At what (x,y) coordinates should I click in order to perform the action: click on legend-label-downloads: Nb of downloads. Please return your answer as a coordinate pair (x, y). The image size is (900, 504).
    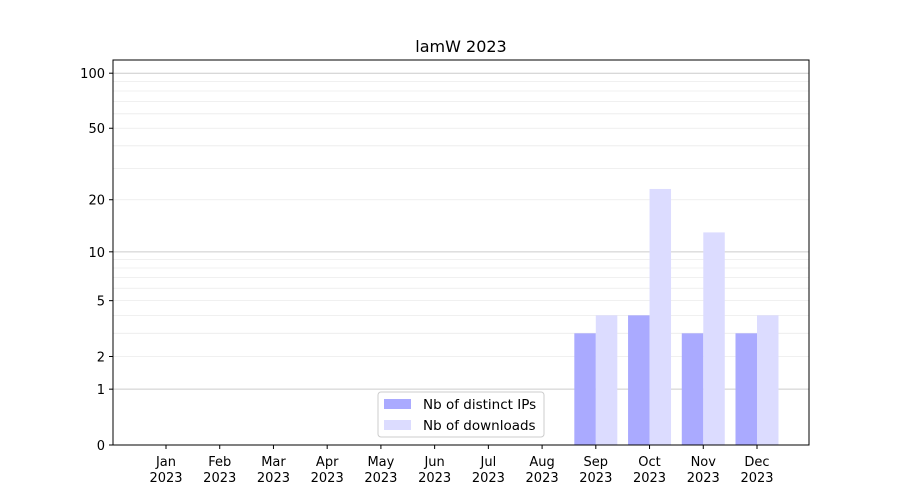
    Looking at the image, I should click on (479, 426).